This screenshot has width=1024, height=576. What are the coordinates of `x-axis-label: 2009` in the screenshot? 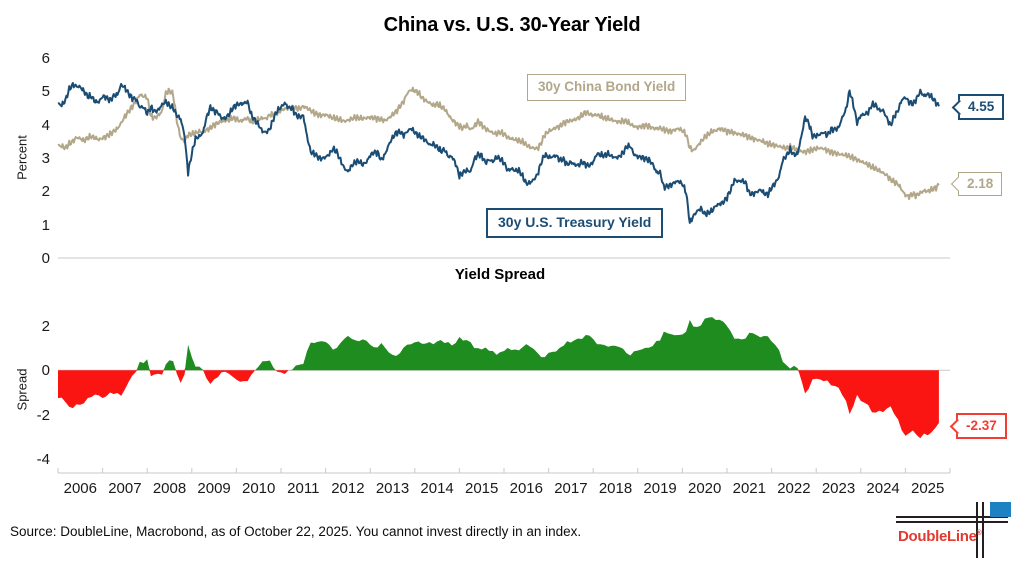 It's located at (214, 488).